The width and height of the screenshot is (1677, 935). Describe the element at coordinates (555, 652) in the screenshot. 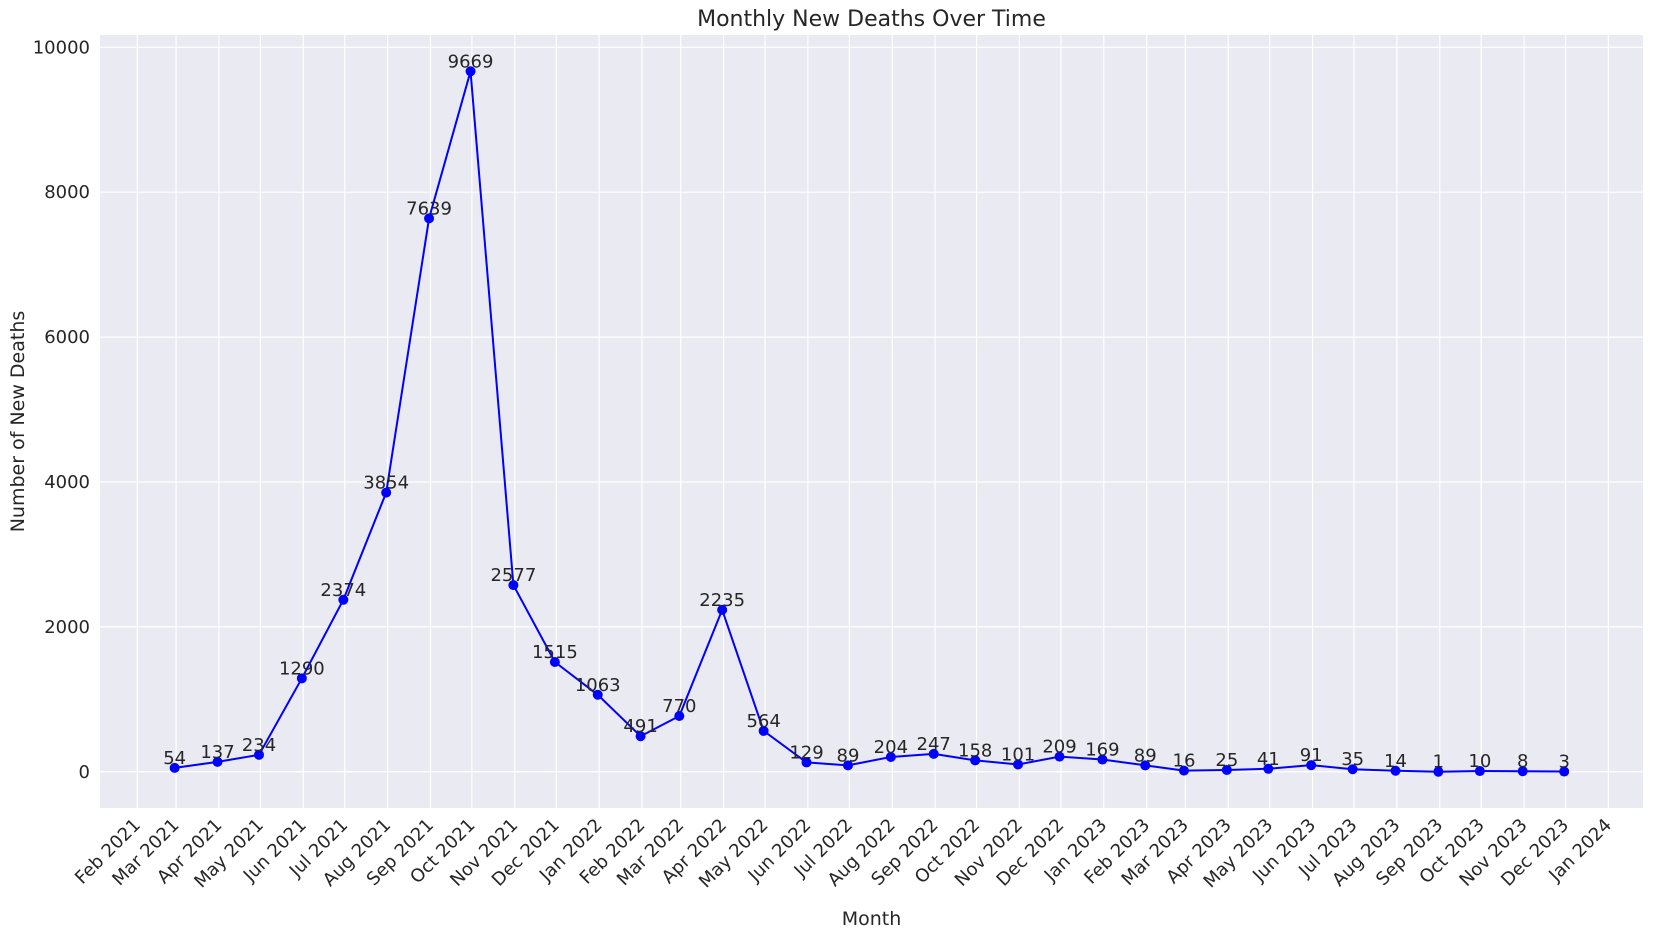

I see `data-label: 1515` at that location.